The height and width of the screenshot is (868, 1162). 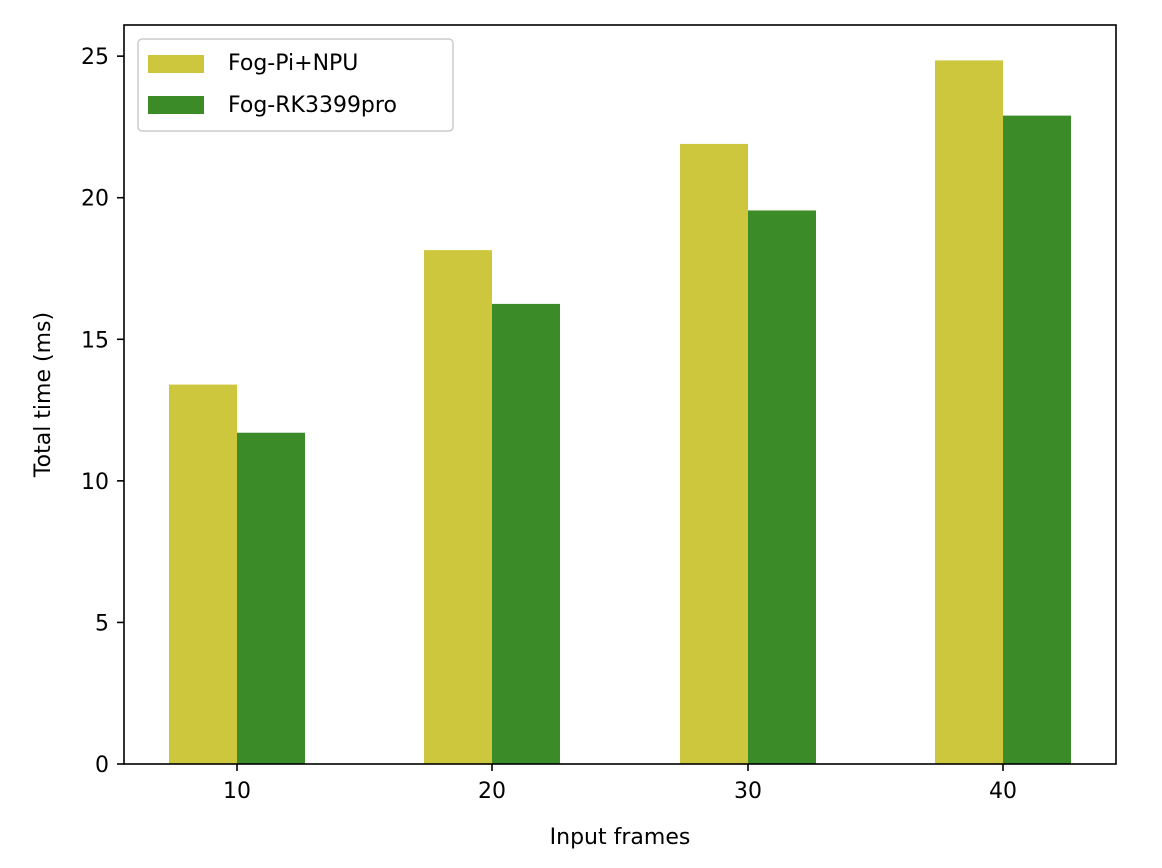 What do you see at coordinates (102, 411) in the screenshot?
I see `y-axis: 0 5 10 15 20 25` at bounding box center [102, 411].